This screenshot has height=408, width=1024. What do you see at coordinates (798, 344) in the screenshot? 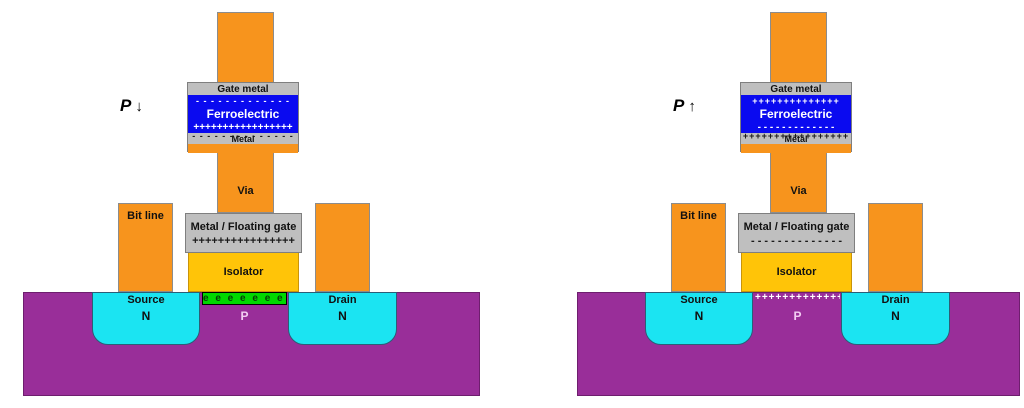
I see `p-substrate` at bounding box center [798, 344].